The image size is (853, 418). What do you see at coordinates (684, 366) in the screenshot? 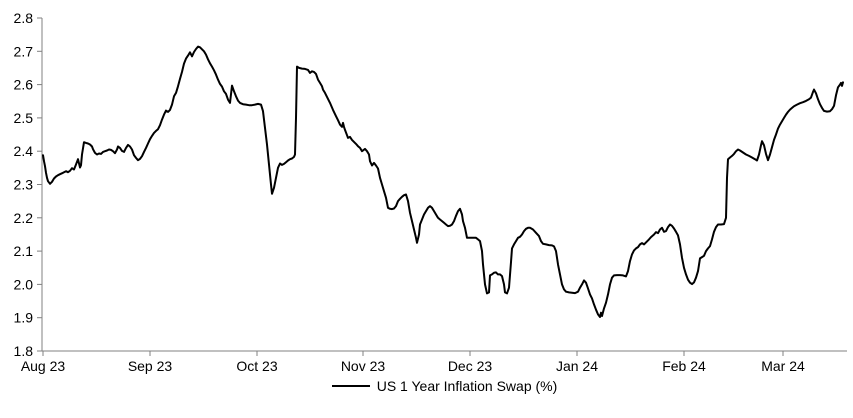
I see `x-tick-label: Feb 24` at bounding box center [684, 366].